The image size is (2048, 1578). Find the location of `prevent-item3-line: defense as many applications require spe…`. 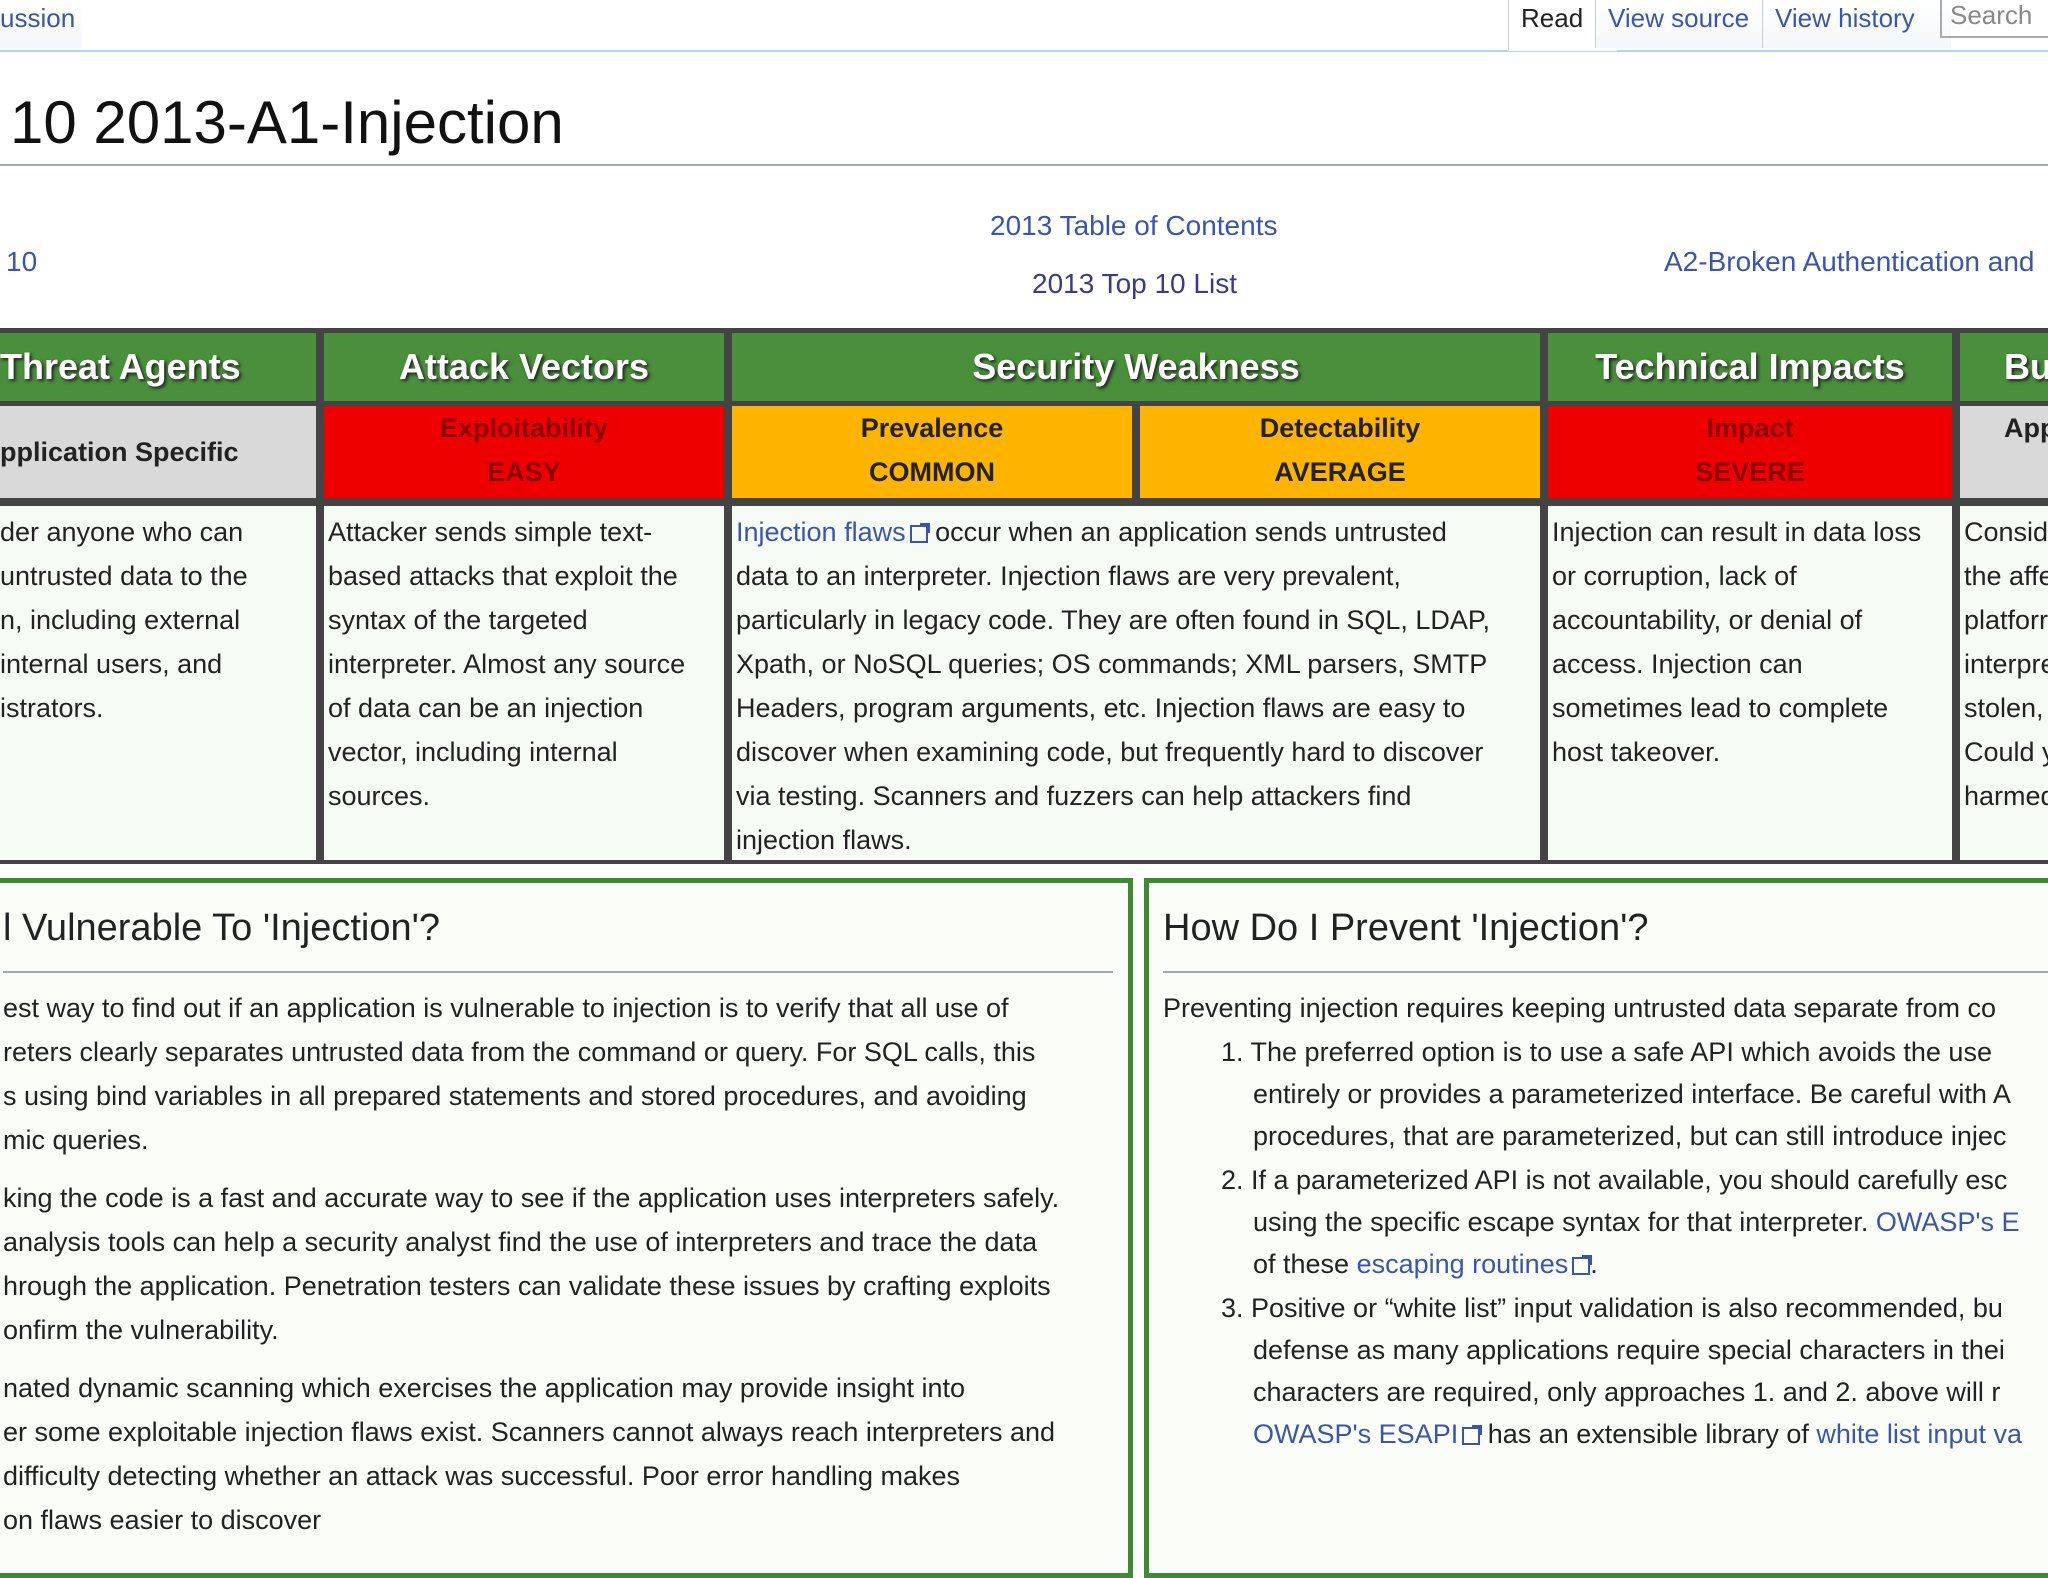

prevent-item3-line: defense as many applications require spe… is located at coordinates (1629, 1350).